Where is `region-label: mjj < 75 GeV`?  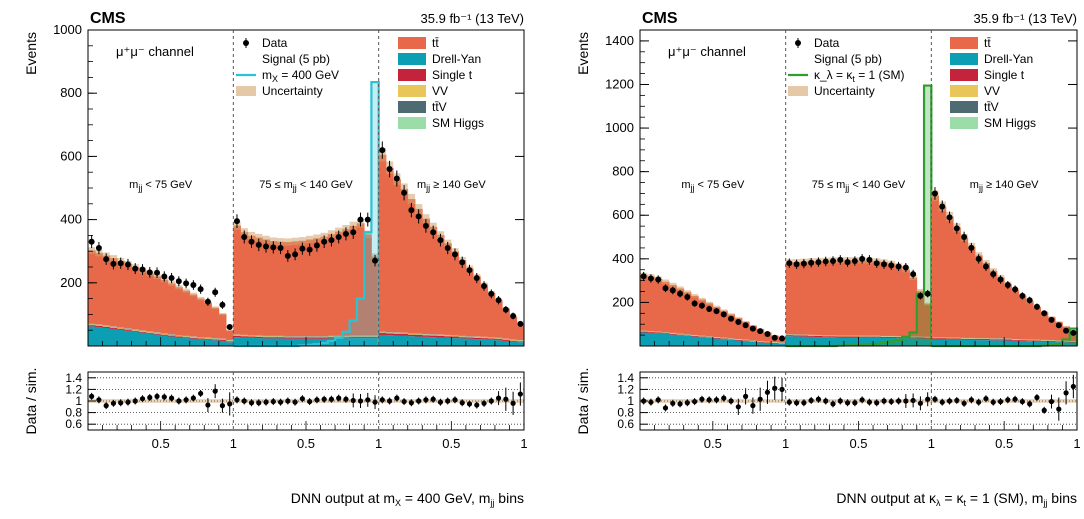 region-label: mjj < 75 GeV is located at coordinates (161, 186).